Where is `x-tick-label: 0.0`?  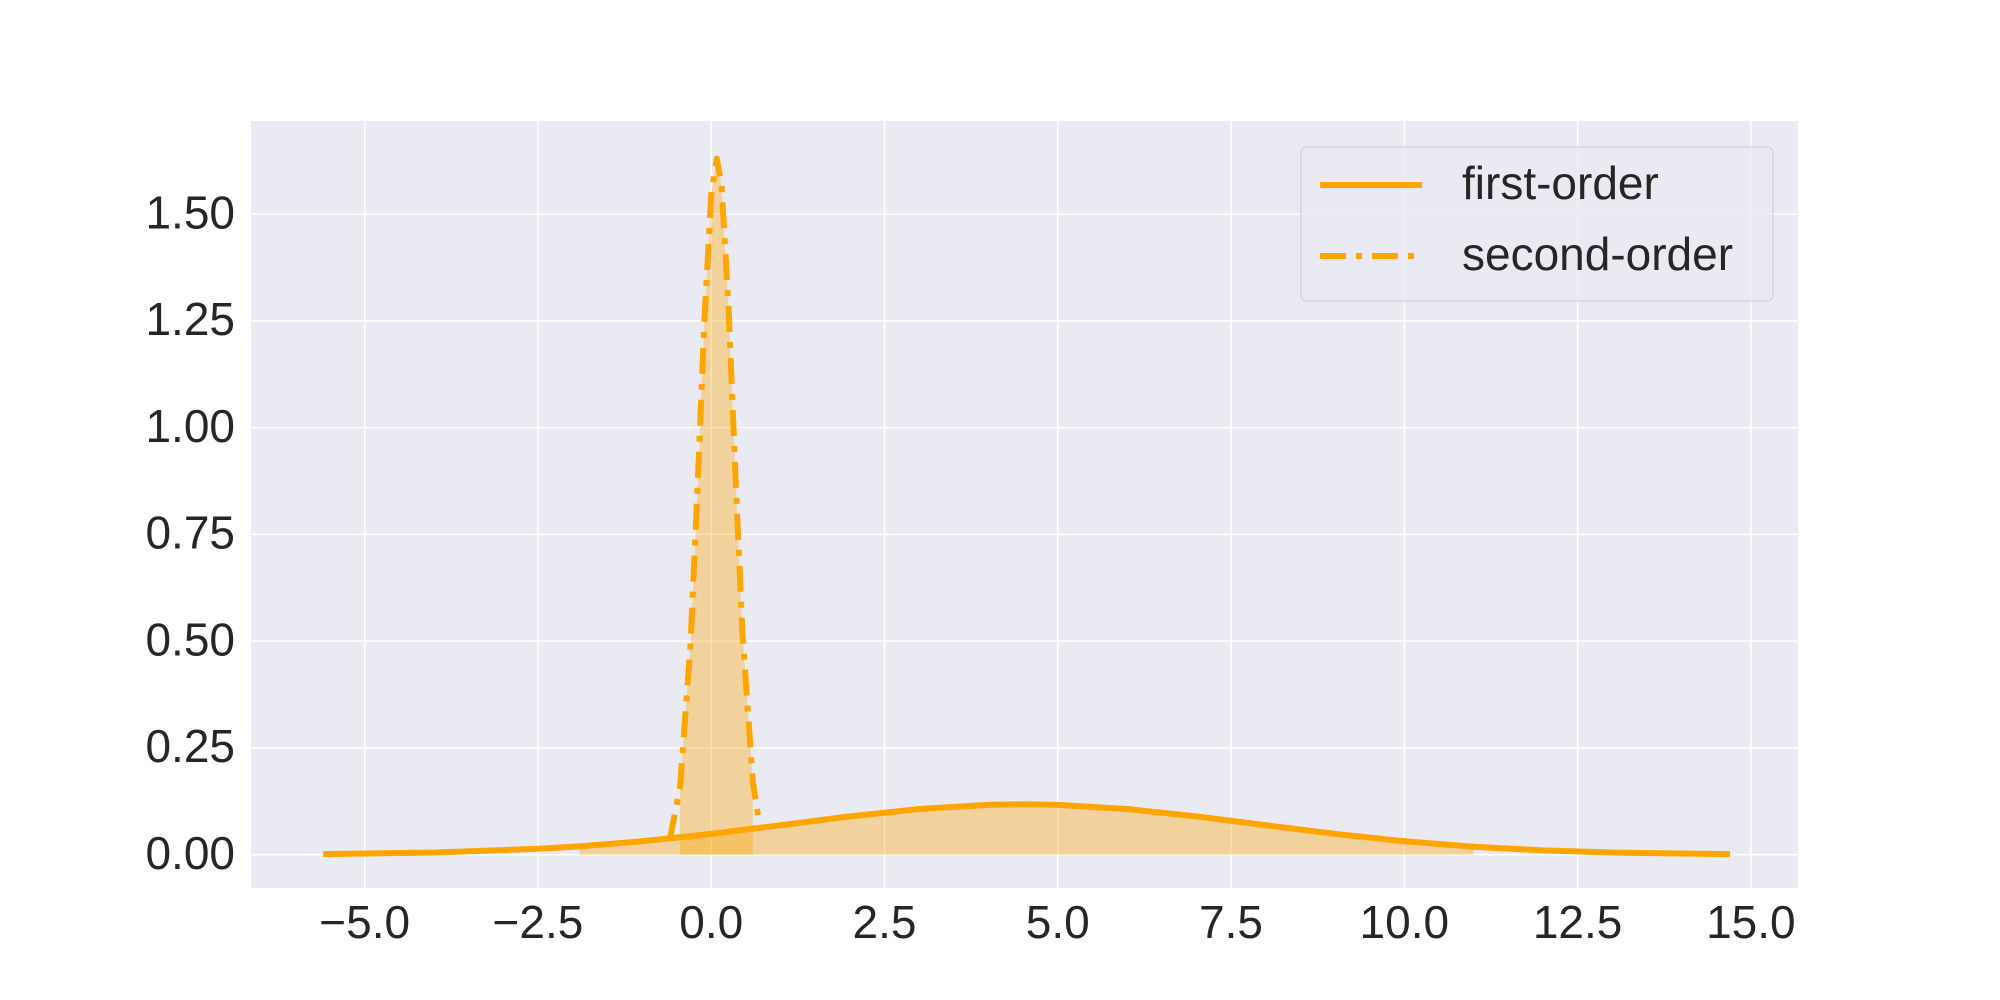 x-tick-label: 0.0 is located at coordinates (711, 922).